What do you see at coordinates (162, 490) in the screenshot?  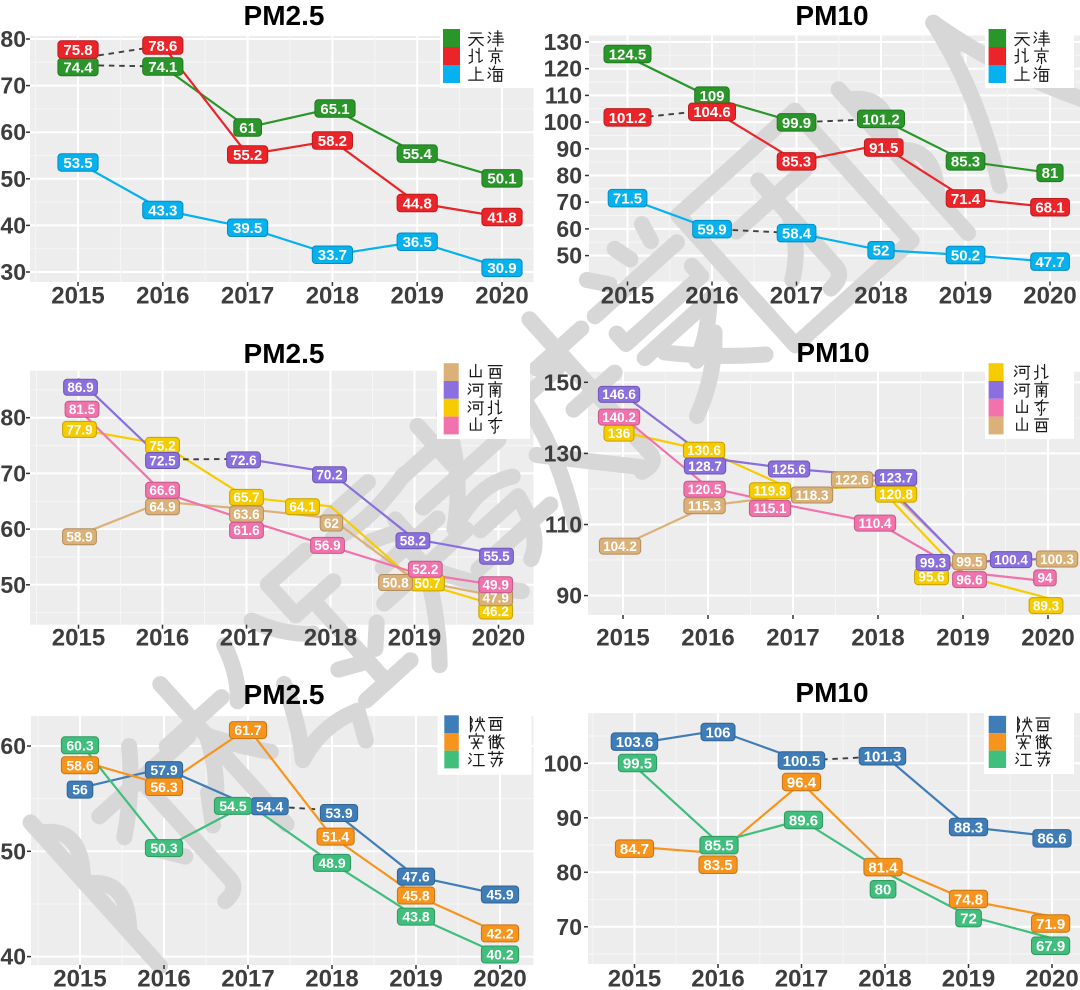 I see `svg-text: 66.6` at bounding box center [162, 490].